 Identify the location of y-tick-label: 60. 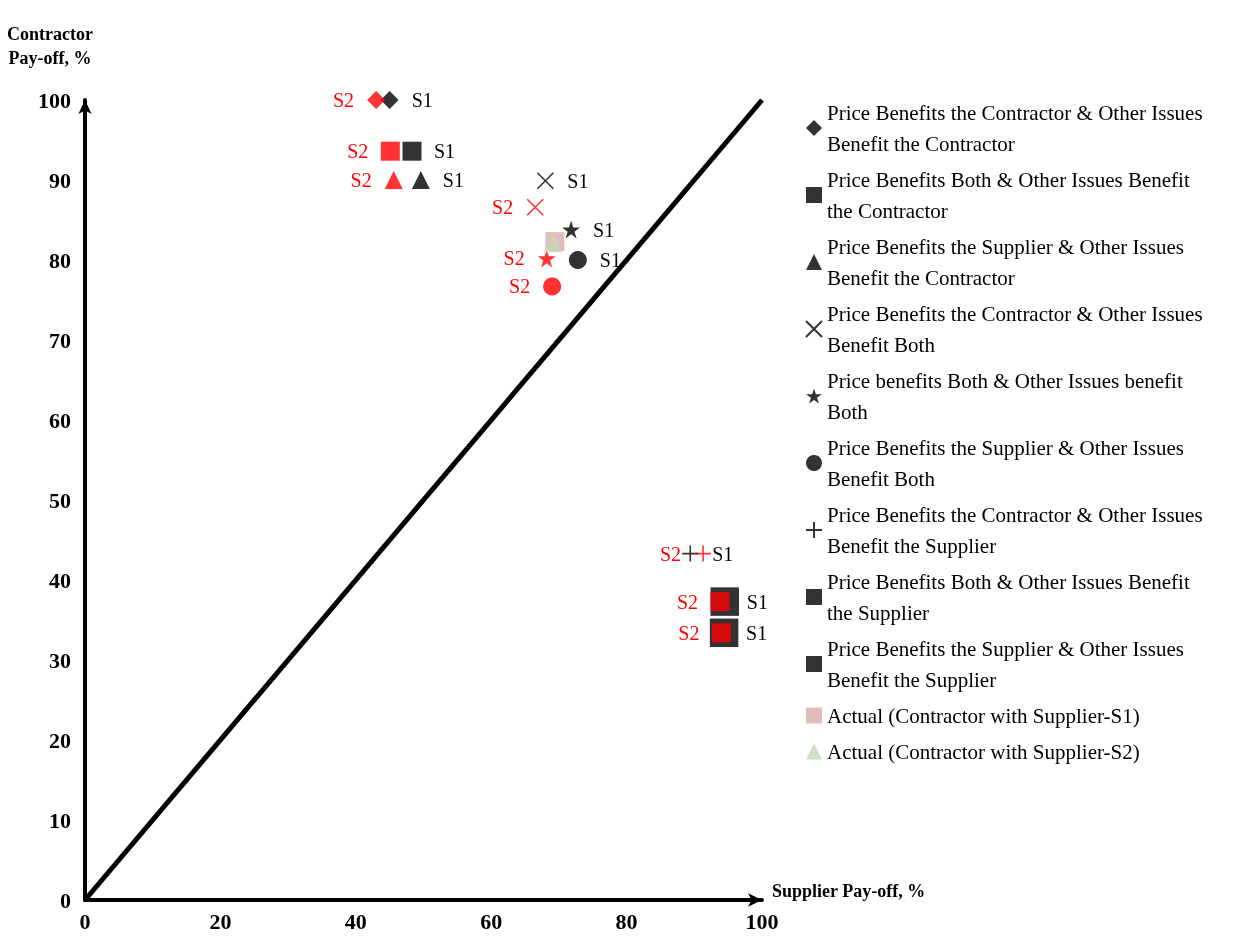
(60, 420).